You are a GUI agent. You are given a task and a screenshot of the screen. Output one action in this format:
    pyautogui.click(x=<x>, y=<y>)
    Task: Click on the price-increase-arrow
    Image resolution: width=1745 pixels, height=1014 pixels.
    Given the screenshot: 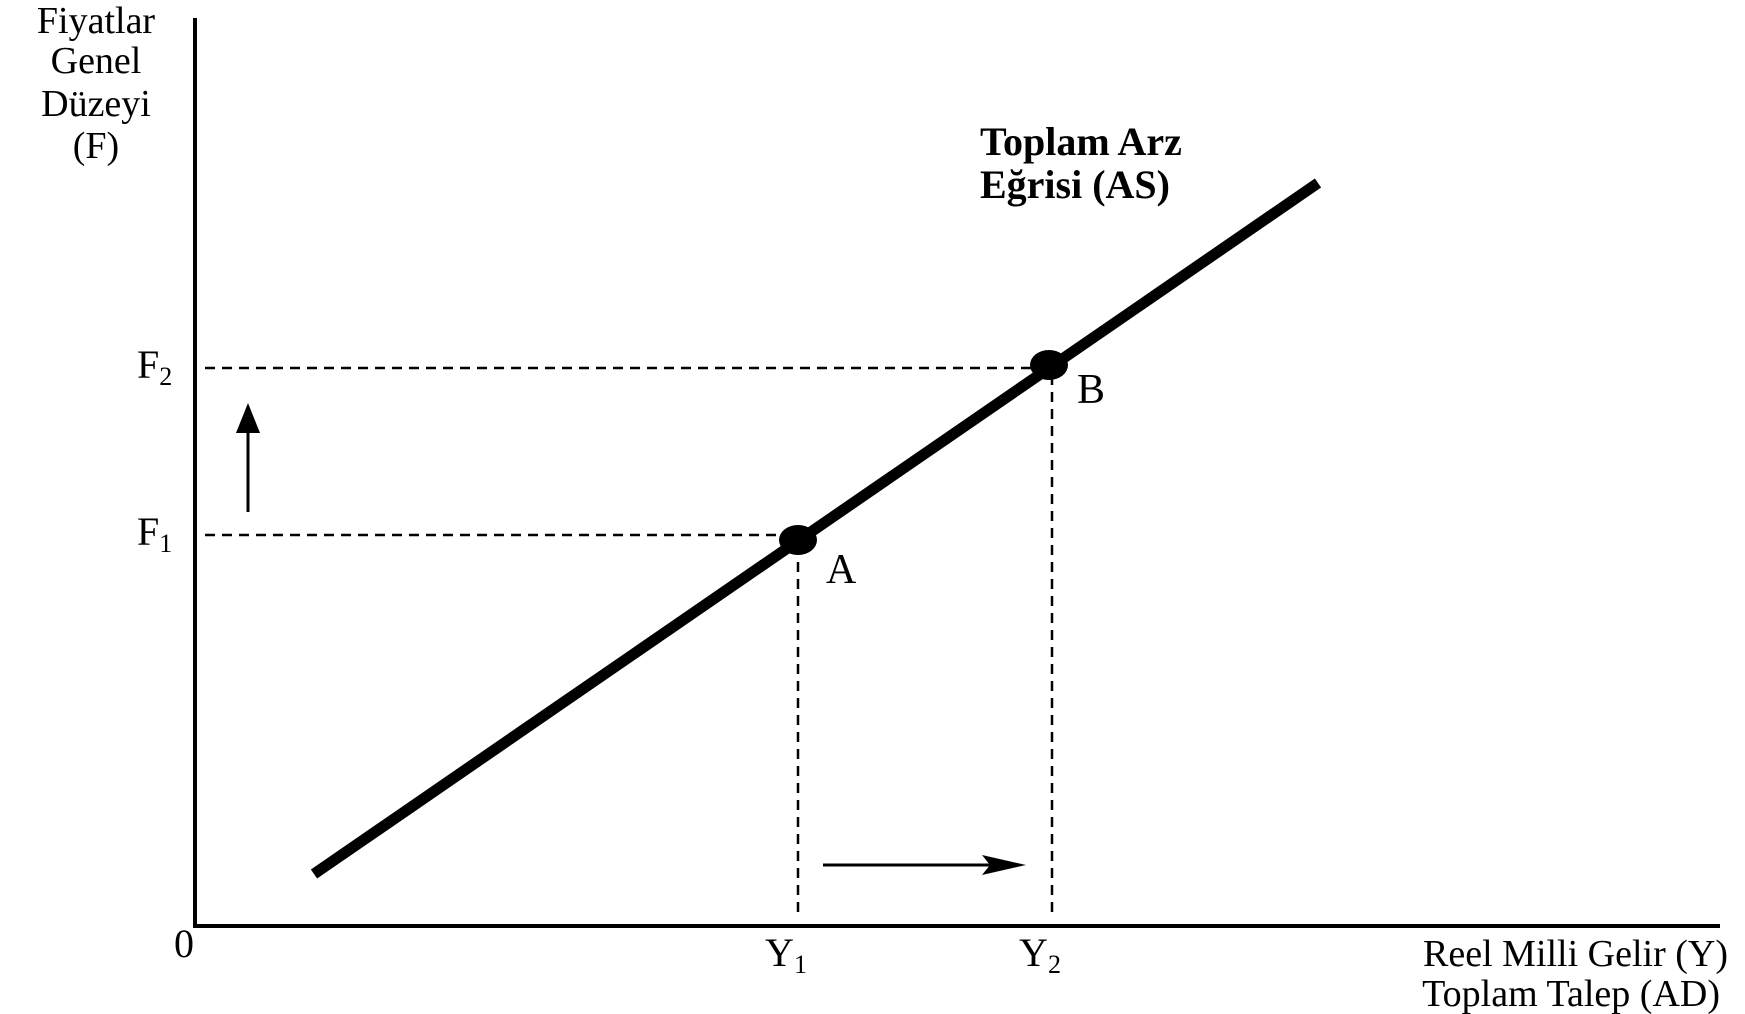 What is the action you would take?
    pyautogui.click(x=248, y=457)
    